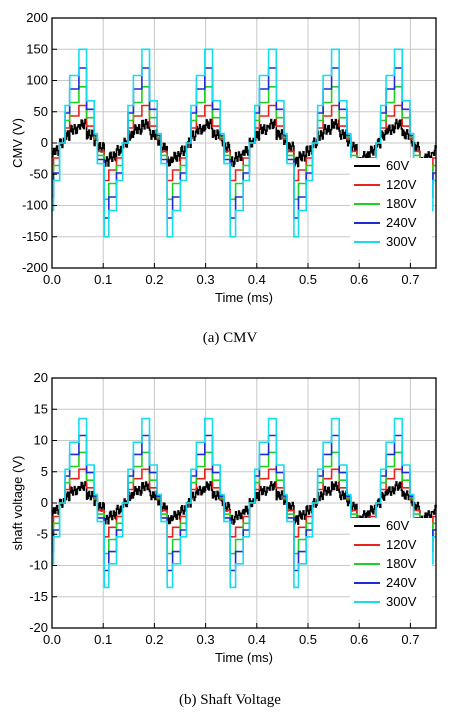 This screenshot has height=718, width=460. I want to click on y-axis-label: CMV (V), so click(17, 143).